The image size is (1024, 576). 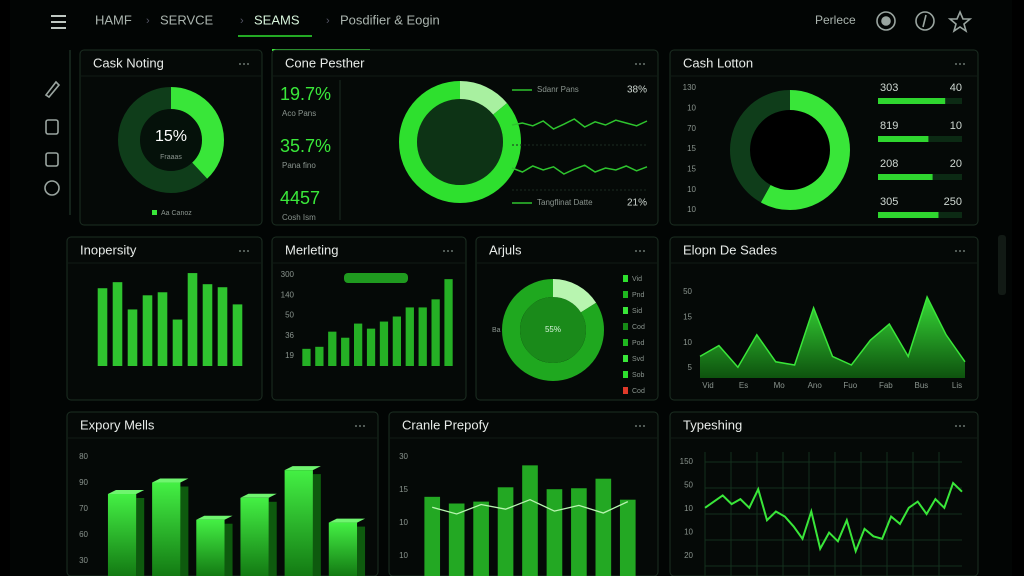 I want to click on x-label: Es, so click(x=743, y=385).